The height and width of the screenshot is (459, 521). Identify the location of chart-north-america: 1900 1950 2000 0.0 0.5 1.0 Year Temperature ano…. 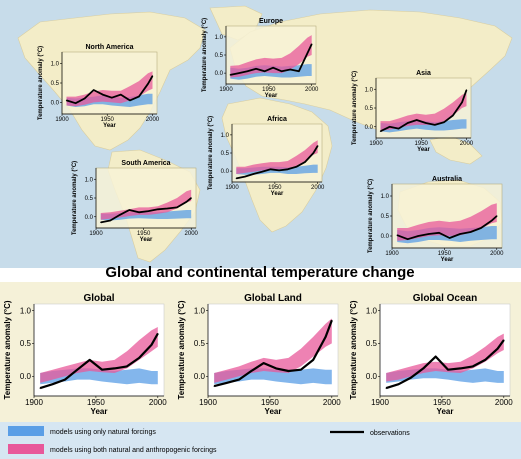
(99, 86).